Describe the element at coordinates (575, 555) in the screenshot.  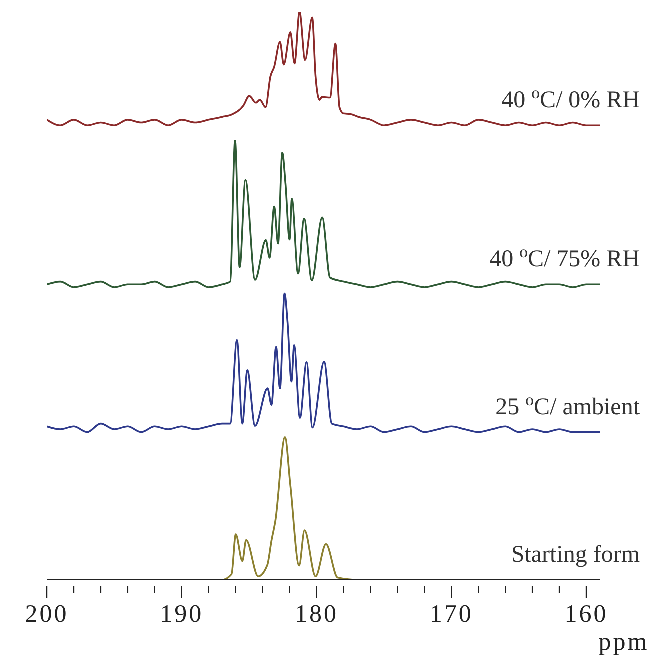
I see `series-label: Starting form` at that location.